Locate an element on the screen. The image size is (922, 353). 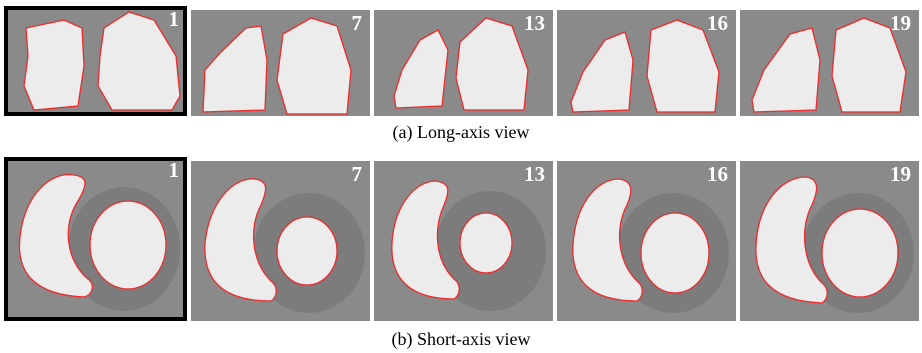
caption-long-axis: (a) Long-axis view is located at coordinates (461, 132).